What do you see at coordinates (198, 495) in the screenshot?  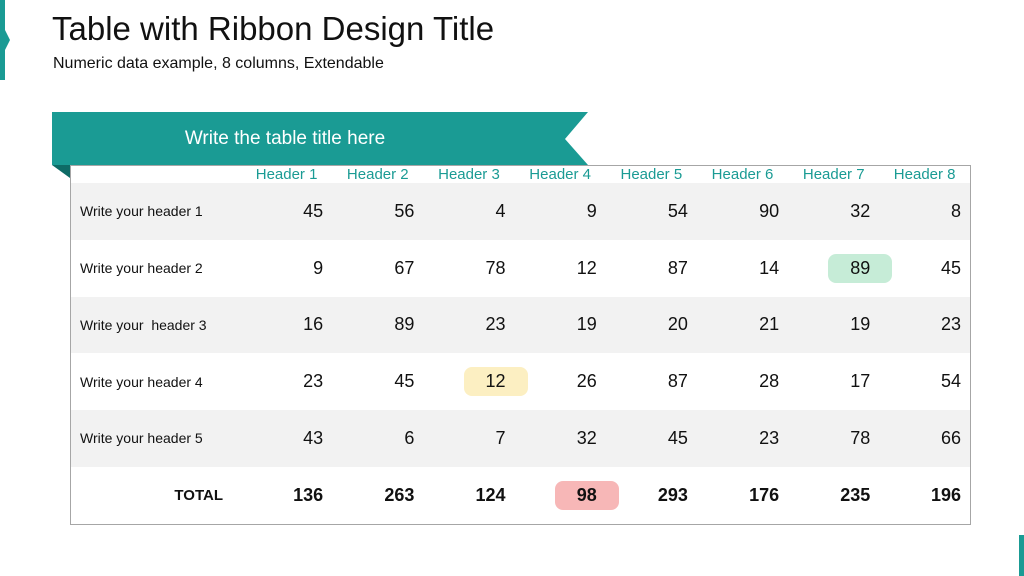 I see `row-label: TOTAL` at bounding box center [198, 495].